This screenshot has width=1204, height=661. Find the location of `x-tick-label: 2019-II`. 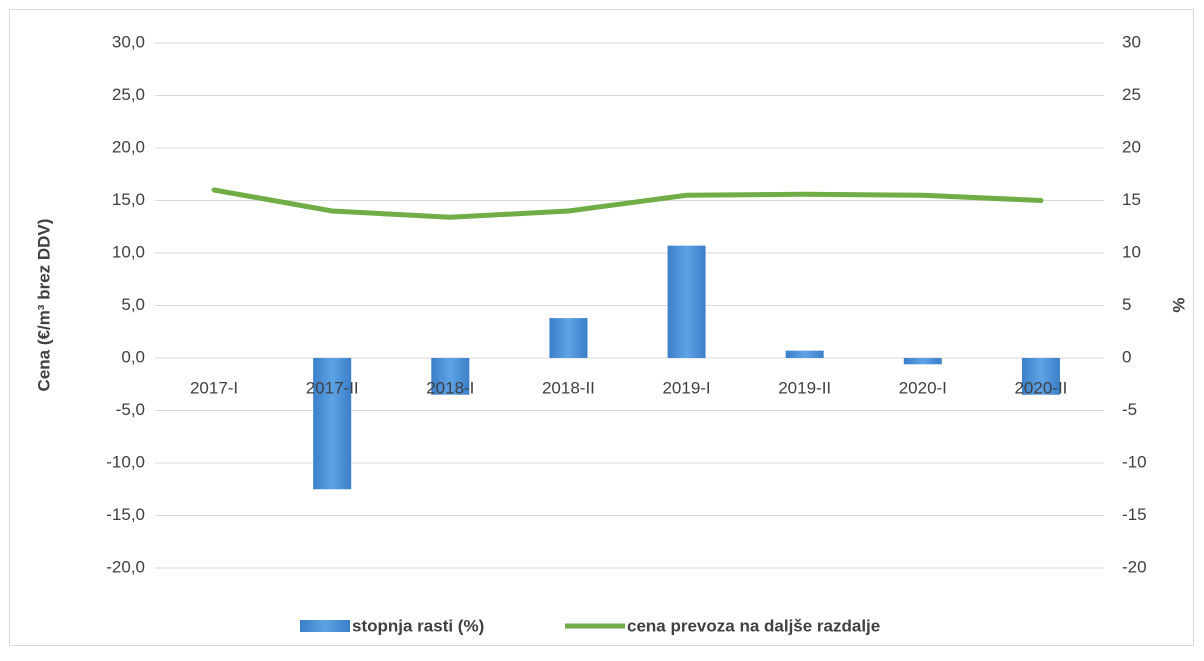

x-tick-label: 2019-II is located at coordinates (804, 387).